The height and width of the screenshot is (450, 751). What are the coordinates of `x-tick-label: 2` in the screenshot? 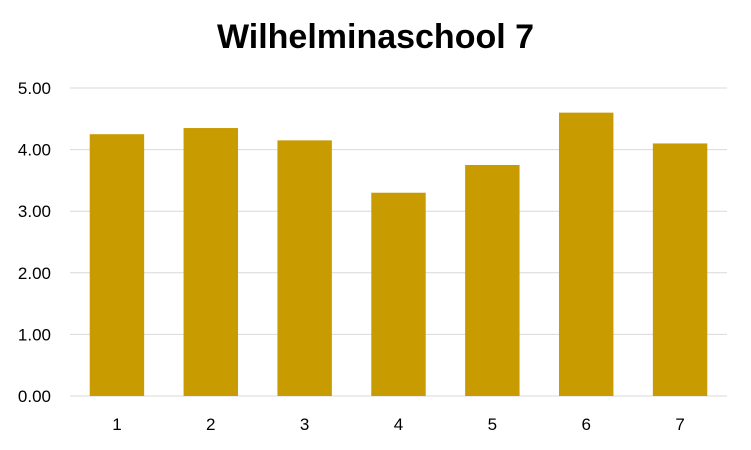 It's located at (210, 424).